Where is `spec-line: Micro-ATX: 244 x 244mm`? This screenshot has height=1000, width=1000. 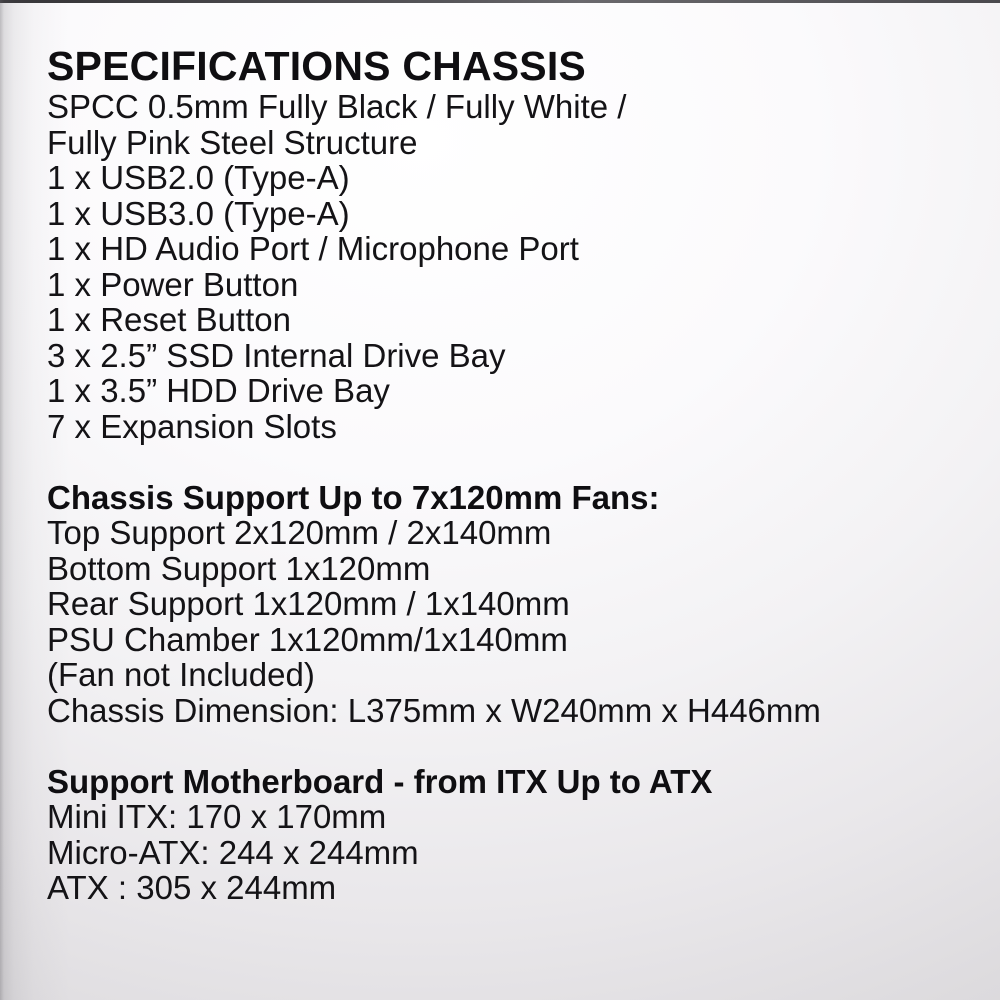
spec-line: Micro-ATX: 244 x 244mm is located at coordinates (233, 852).